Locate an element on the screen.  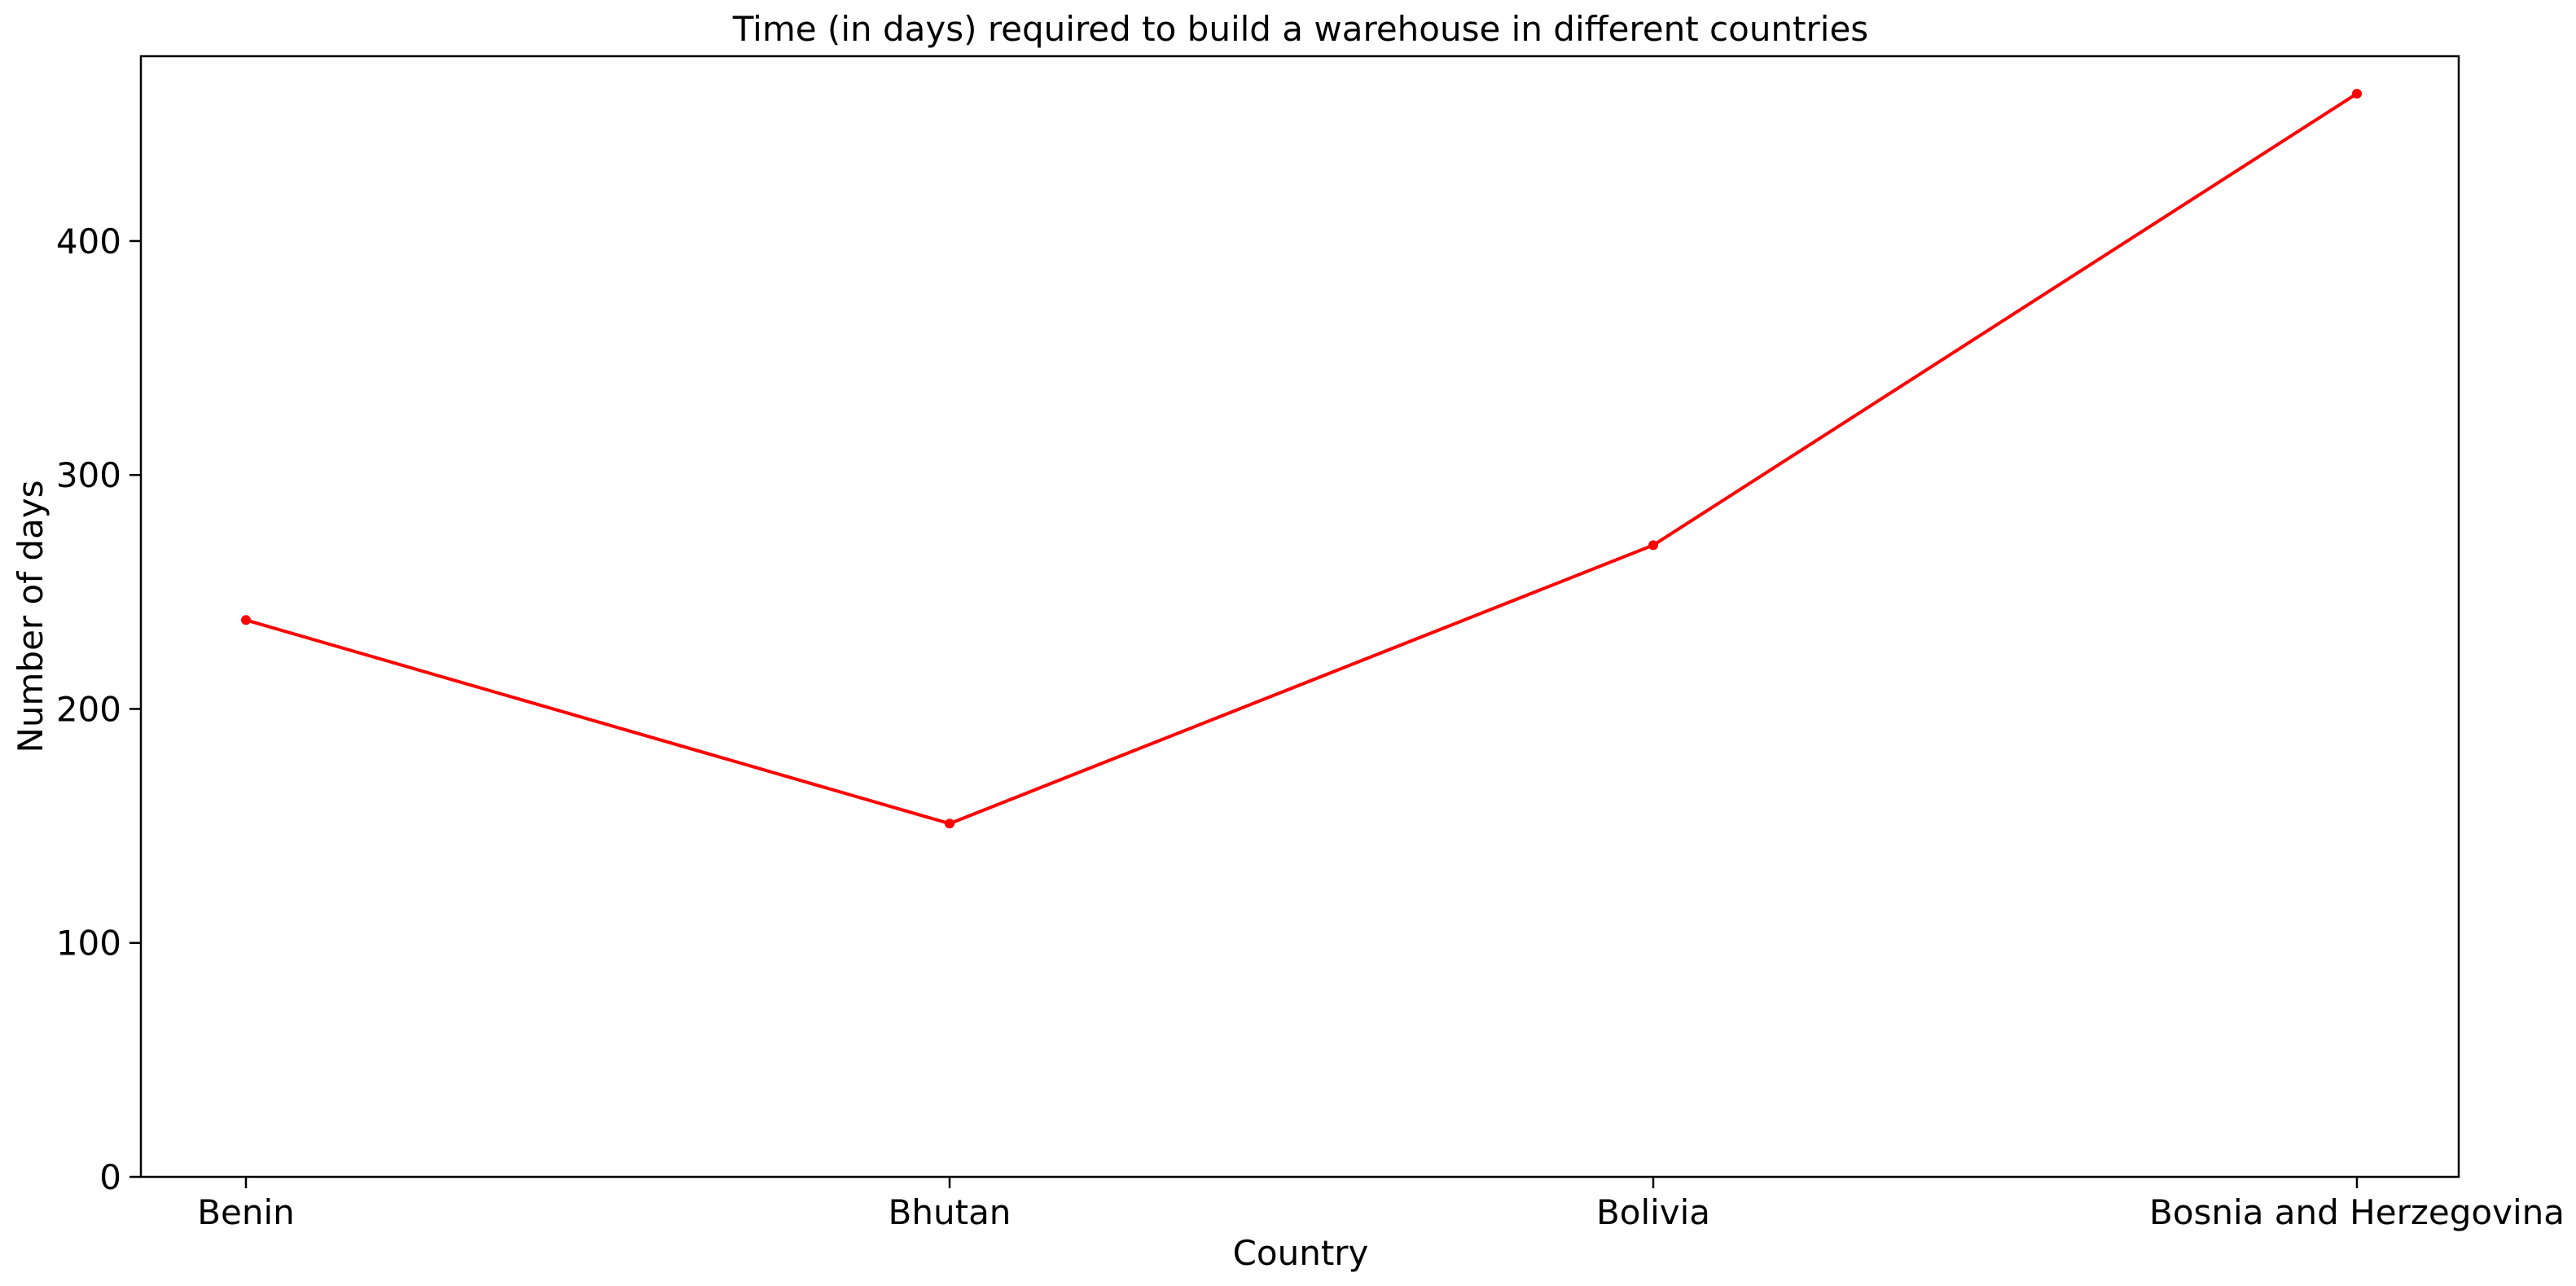
x-tick-label: Bosnia and Herzegovina is located at coordinates (2357, 1212).